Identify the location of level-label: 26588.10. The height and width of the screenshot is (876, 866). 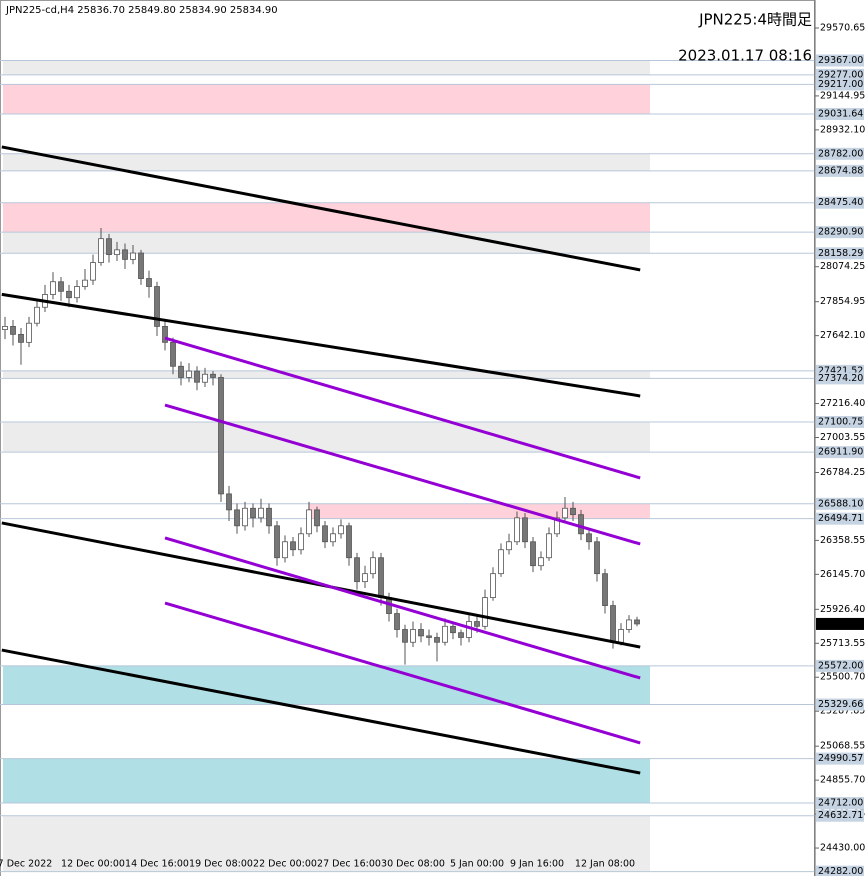
(840, 503).